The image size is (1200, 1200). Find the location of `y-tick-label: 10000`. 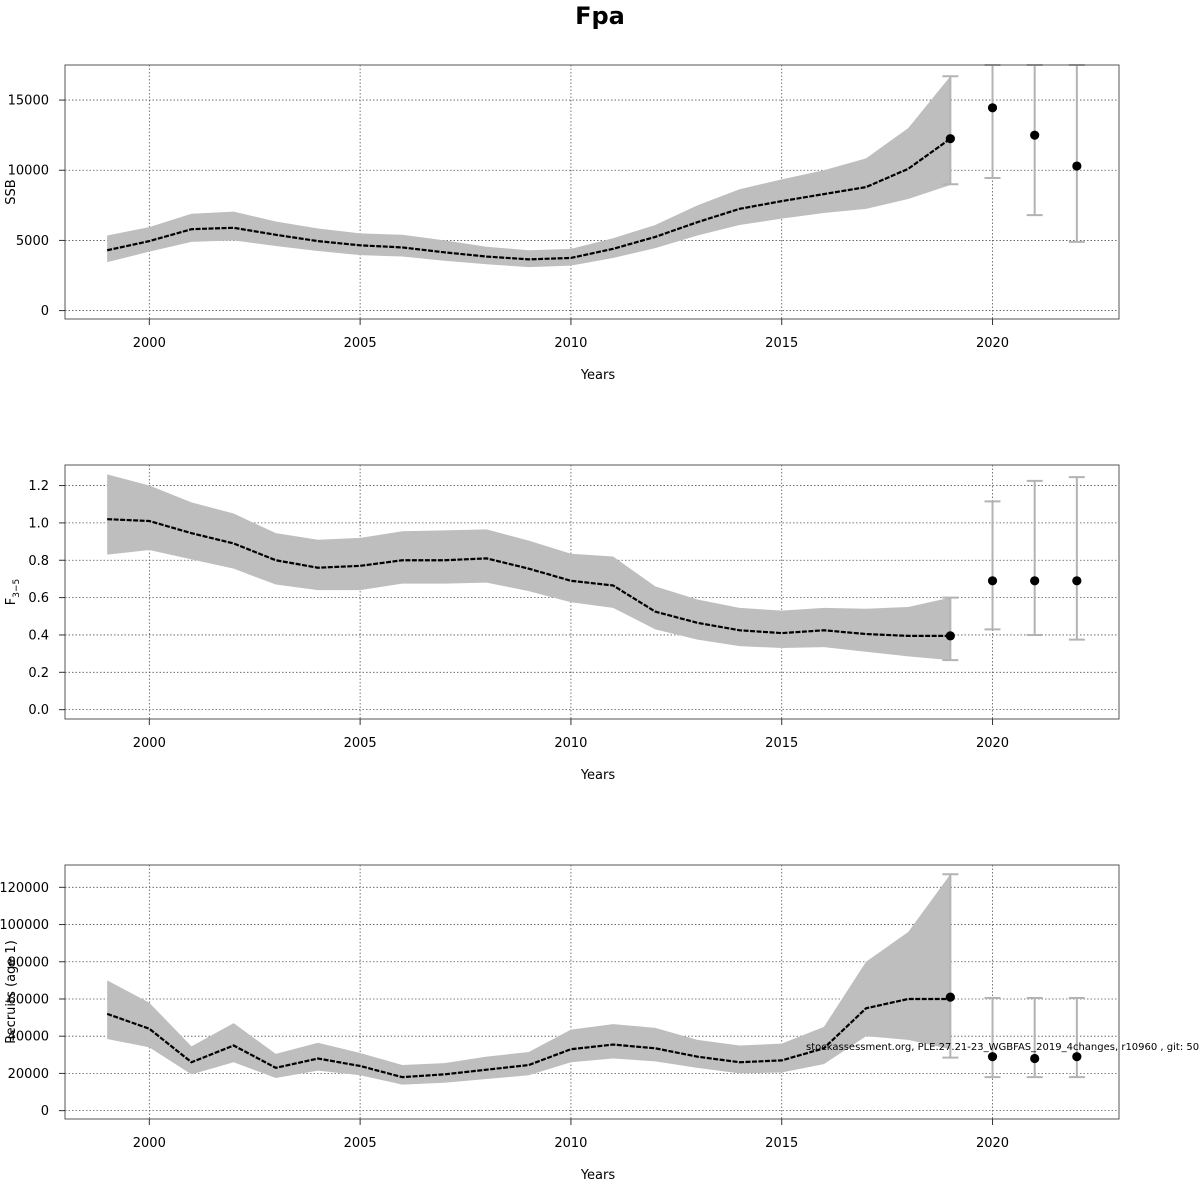

y-tick-label: 10000 is located at coordinates (28, 171).